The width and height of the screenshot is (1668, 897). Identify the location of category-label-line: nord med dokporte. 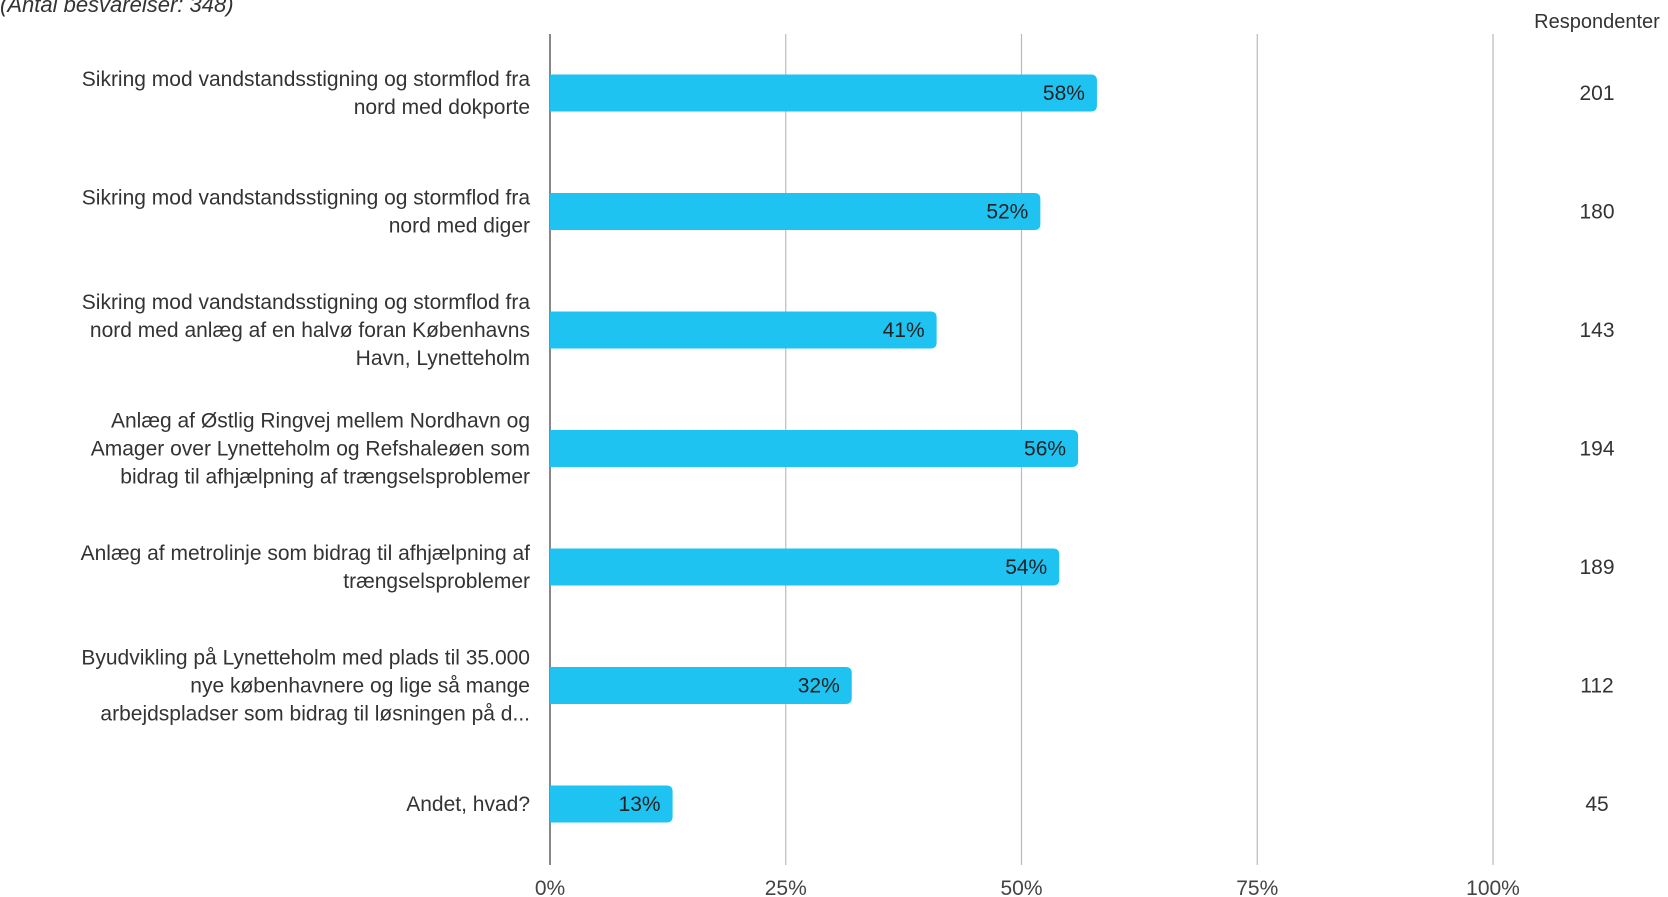
(442, 107).